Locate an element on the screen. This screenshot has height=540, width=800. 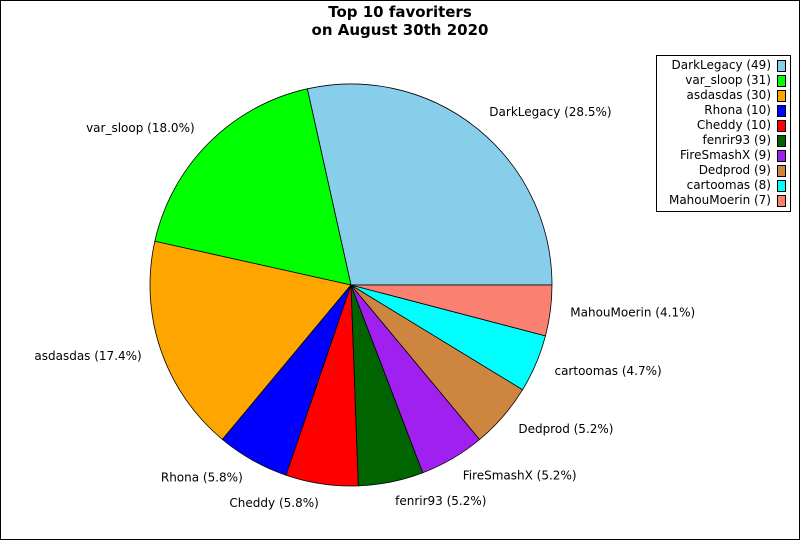
legend-item-Cheddy: Cheddy (10) is located at coordinates (723, 125).